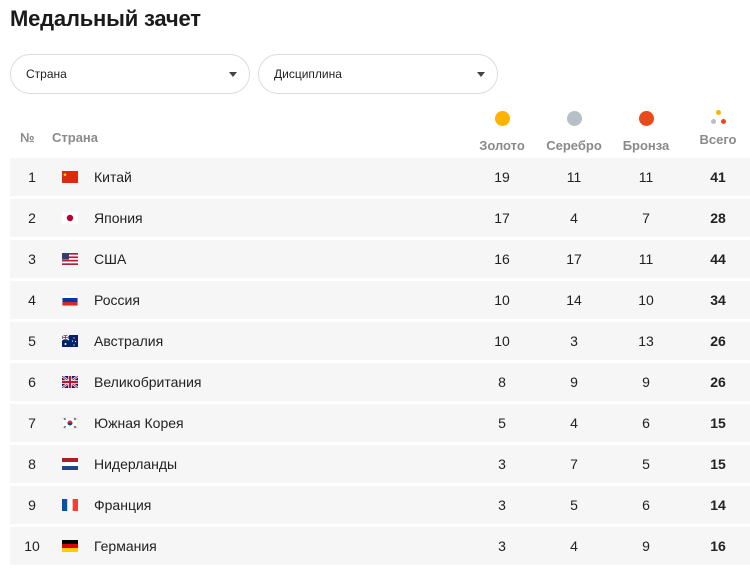  What do you see at coordinates (32, 259) in the screenshot?
I see `rank-cell: 3` at bounding box center [32, 259].